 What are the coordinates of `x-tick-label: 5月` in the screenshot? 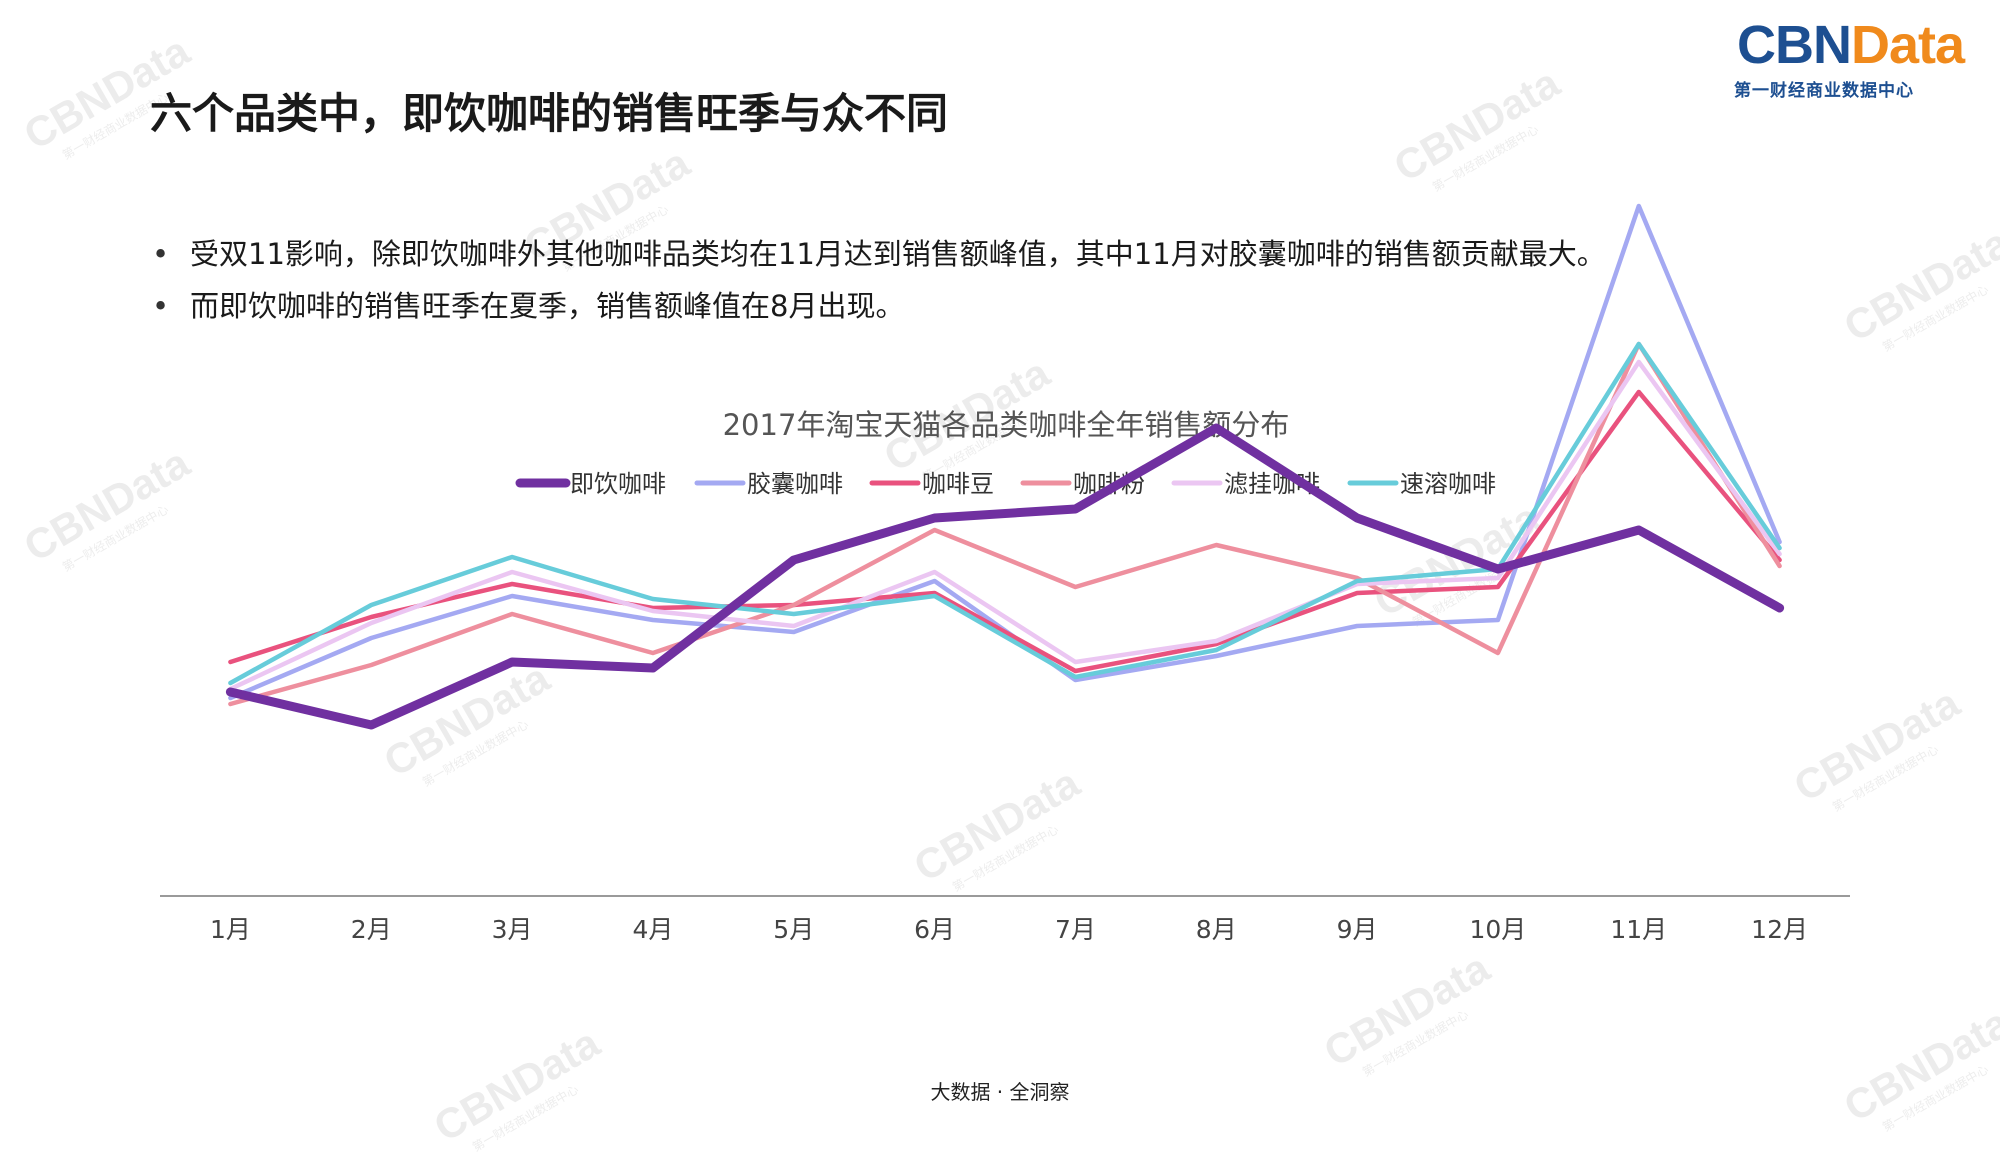 It's located at (793, 929).